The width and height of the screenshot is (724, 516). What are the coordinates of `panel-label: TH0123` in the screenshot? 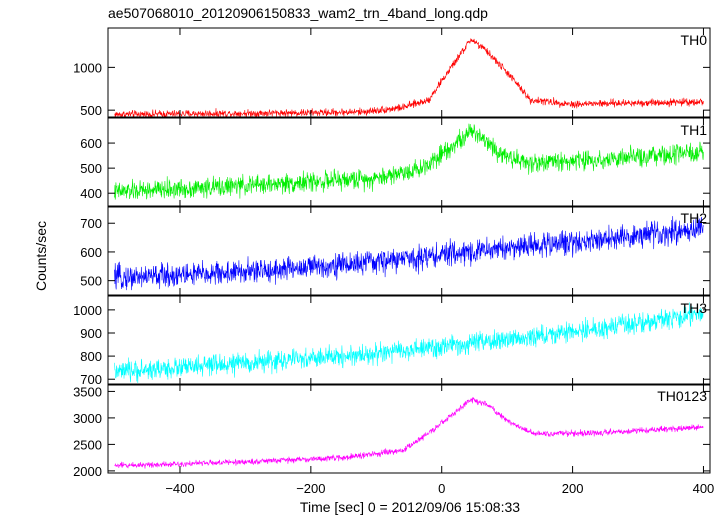 It's located at (682, 396).